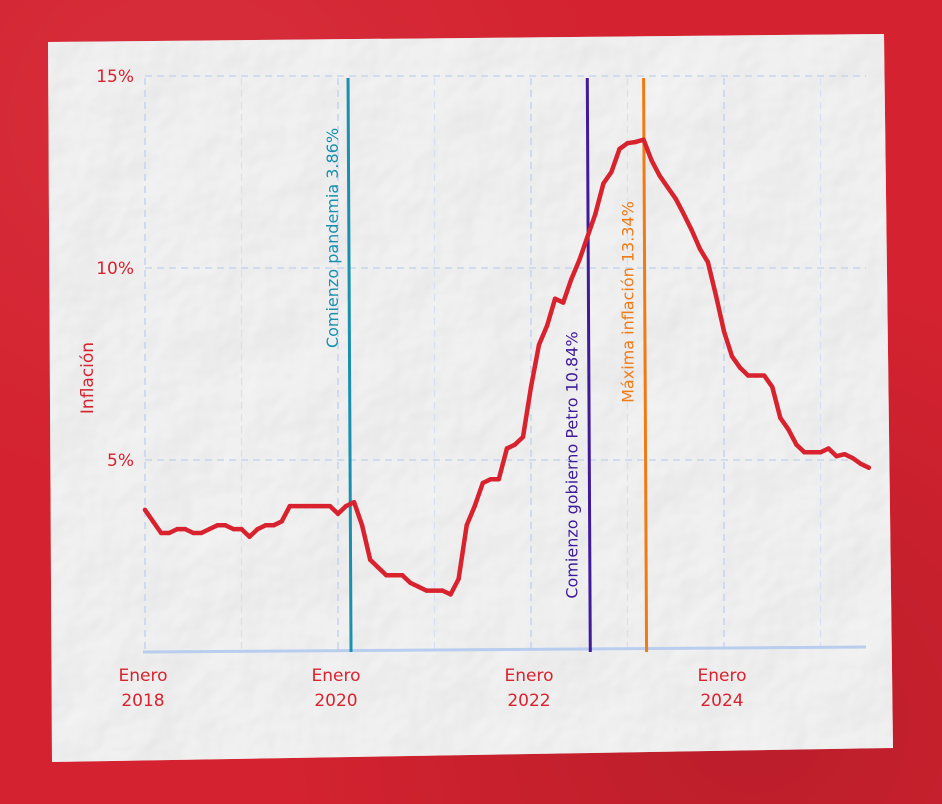  What do you see at coordinates (628, 302) in the screenshot?
I see `annotation-label: Máxima inflación 13.34%` at bounding box center [628, 302].